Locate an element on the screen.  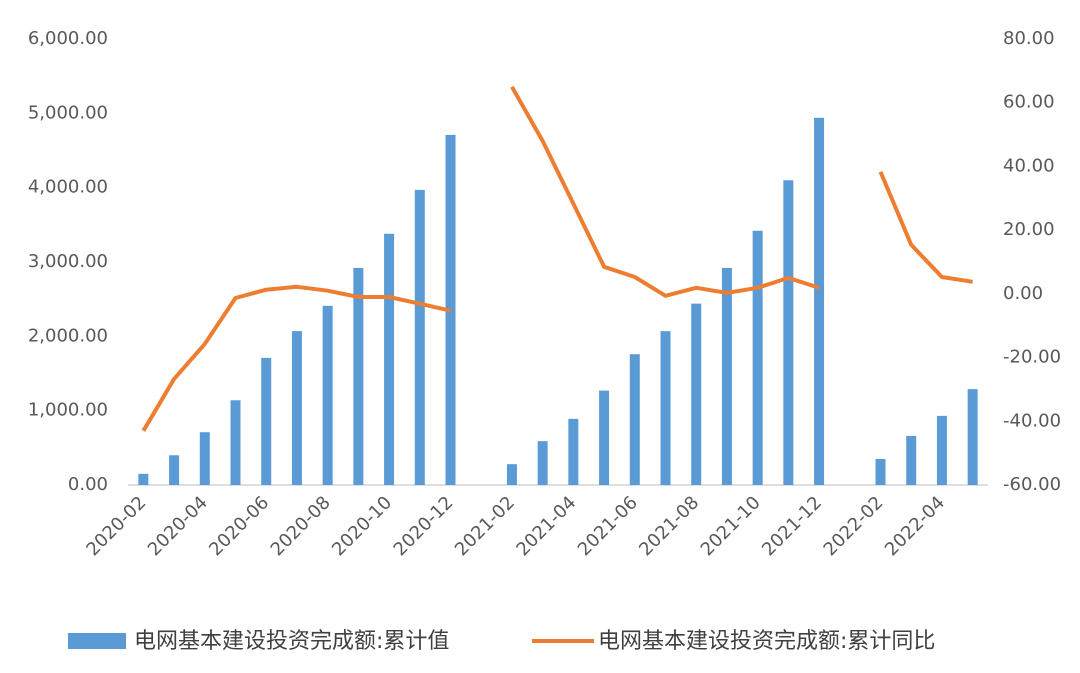
legend-label: 电网基本建设投资完成额:累计同比 is located at coordinates (766, 641).